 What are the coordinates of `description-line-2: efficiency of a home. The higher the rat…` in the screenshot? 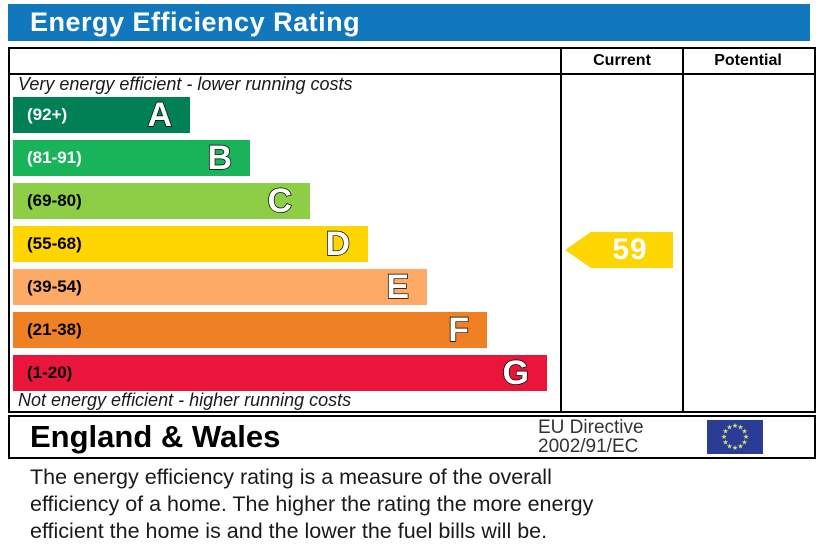 It's located at (312, 504).